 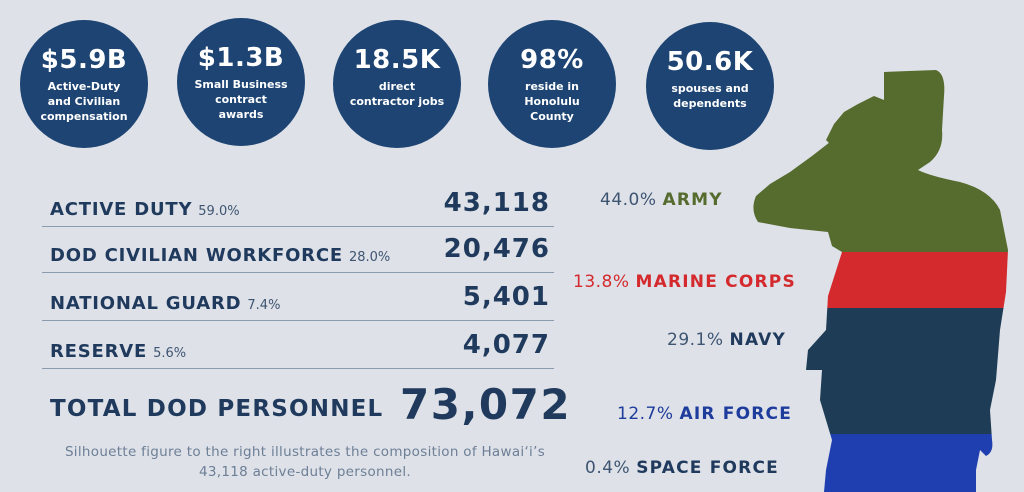 I want to click on stat-value: $1.3B, so click(x=241, y=58).